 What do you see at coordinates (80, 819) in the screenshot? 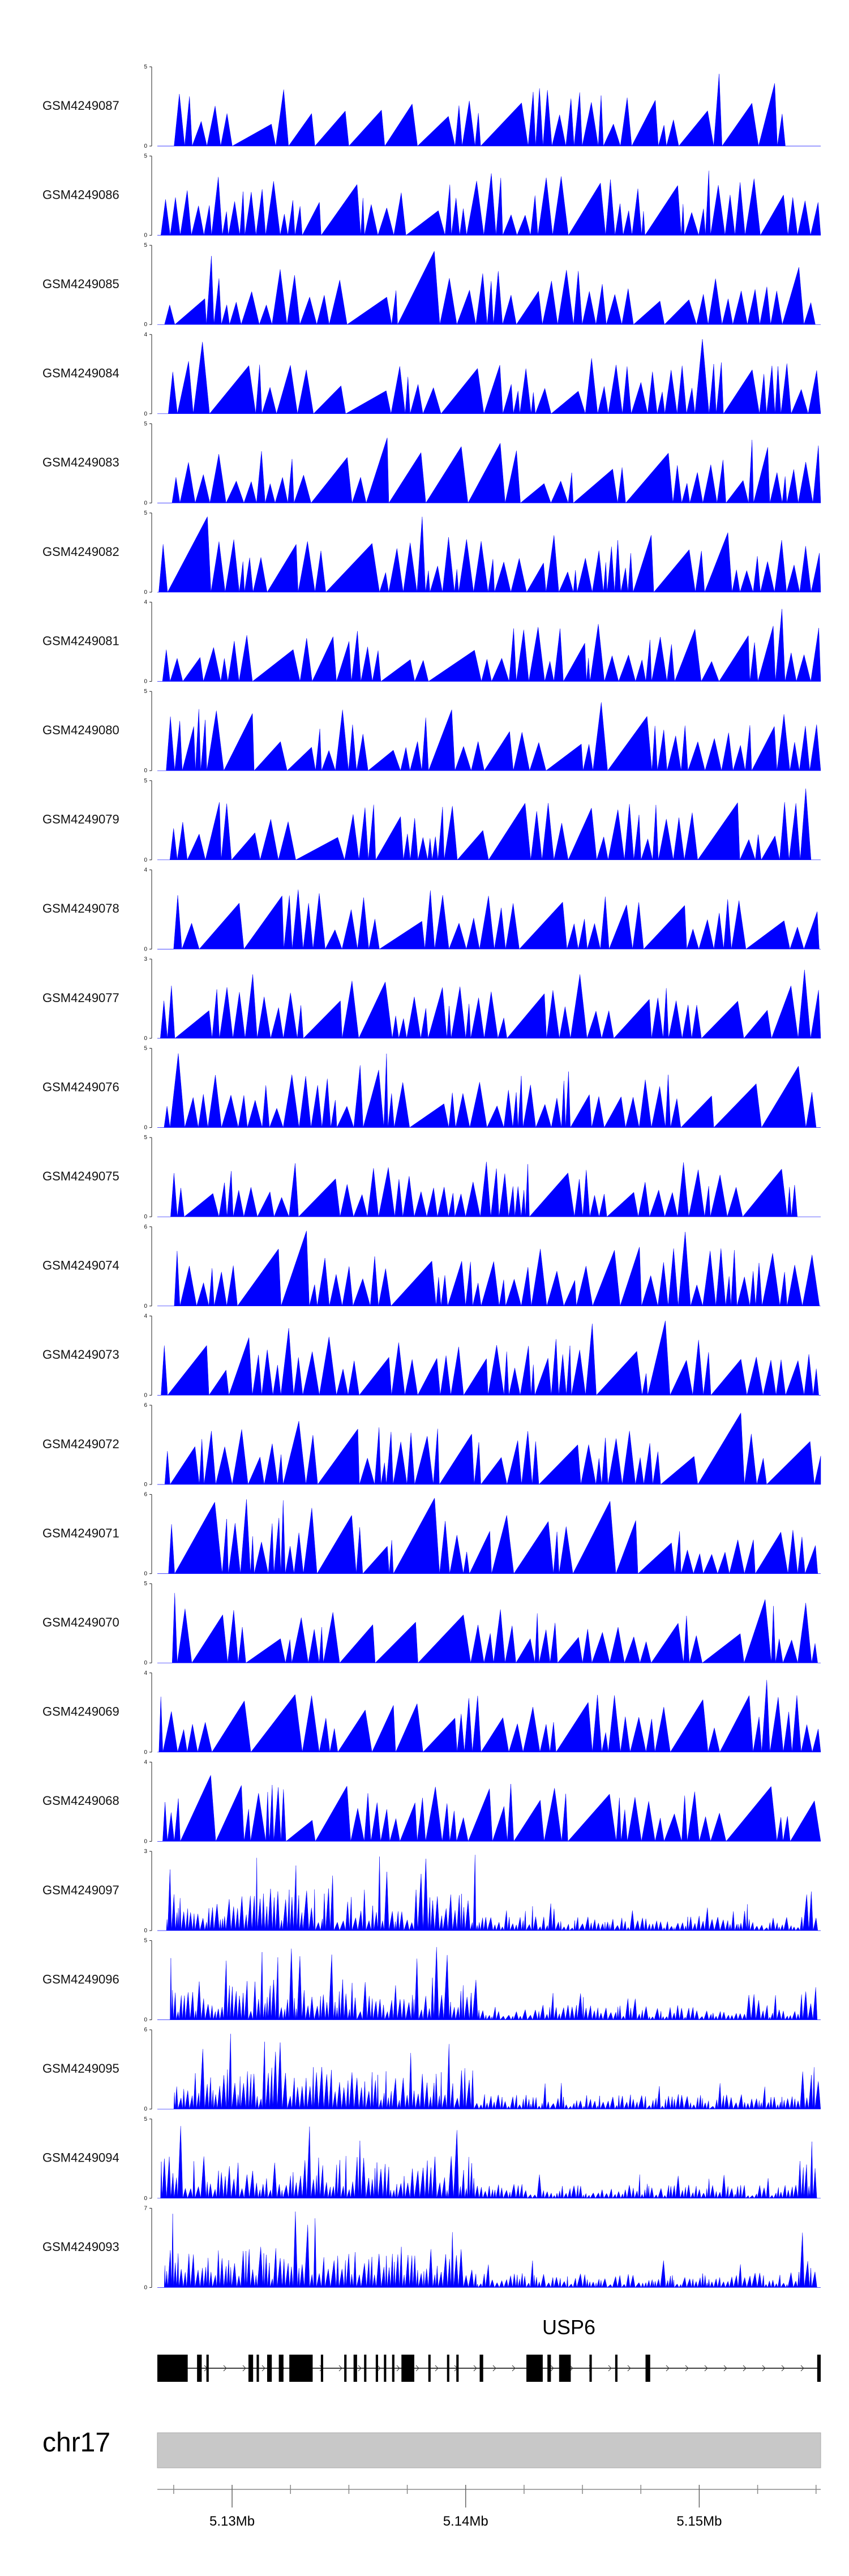
I see `track-label: GSM4249079` at bounding box center [80, 819].